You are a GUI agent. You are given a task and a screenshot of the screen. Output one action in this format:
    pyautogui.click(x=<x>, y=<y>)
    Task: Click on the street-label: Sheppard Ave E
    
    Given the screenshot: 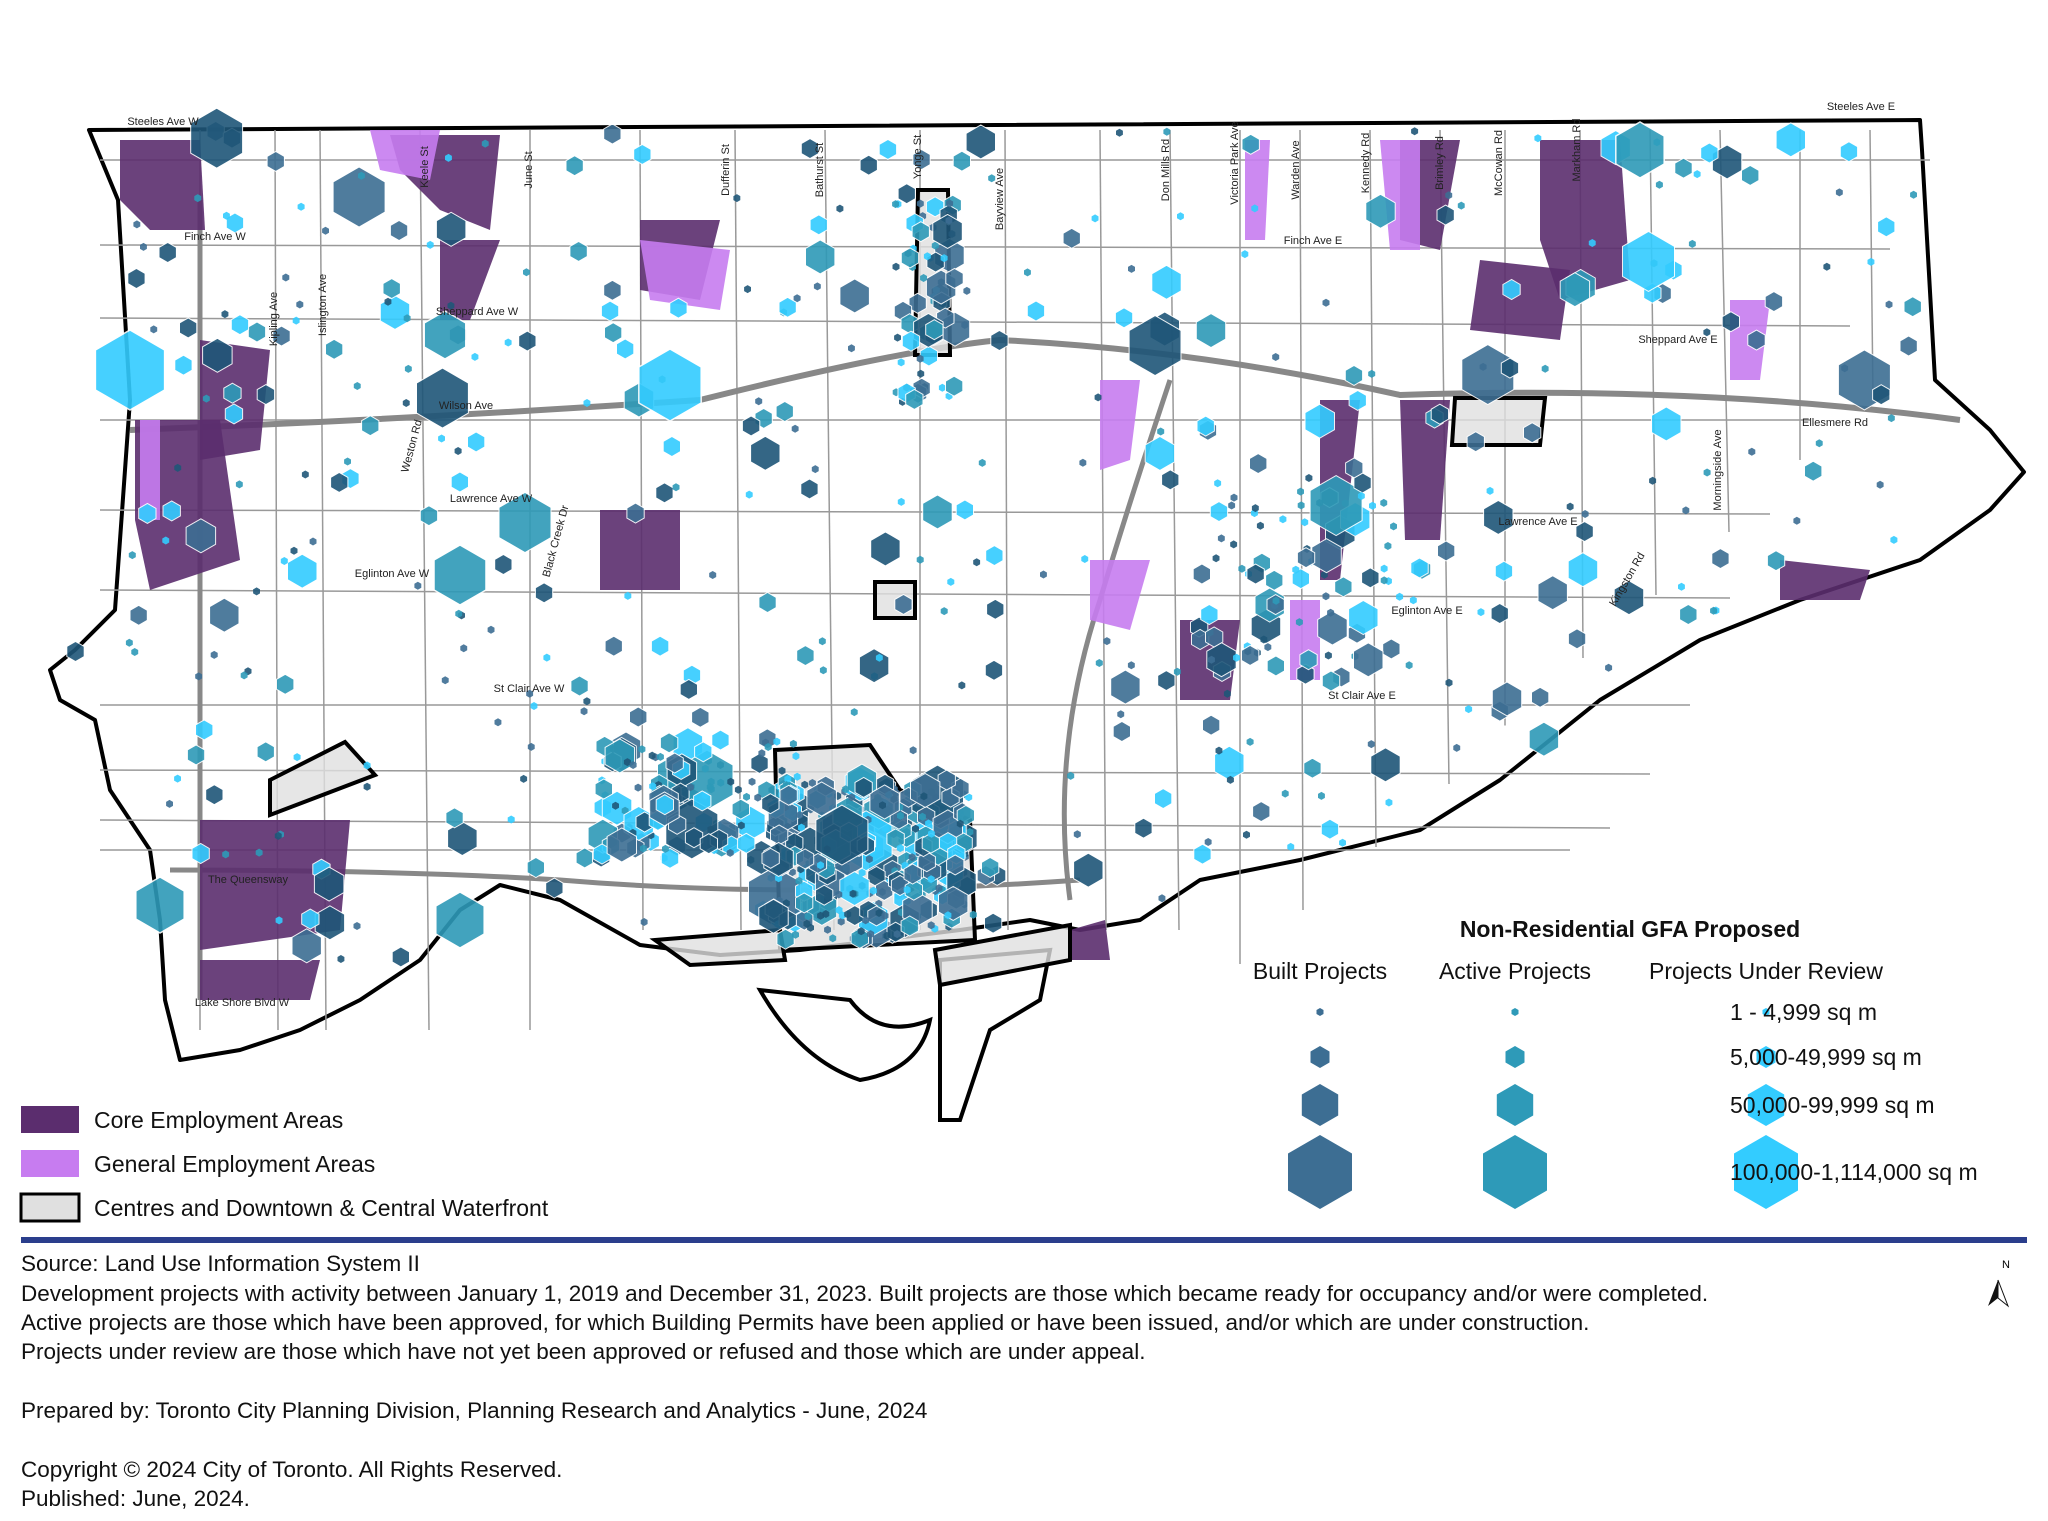 What is the action you would take?
    pyautogui.click(x=1677, y=340)
    